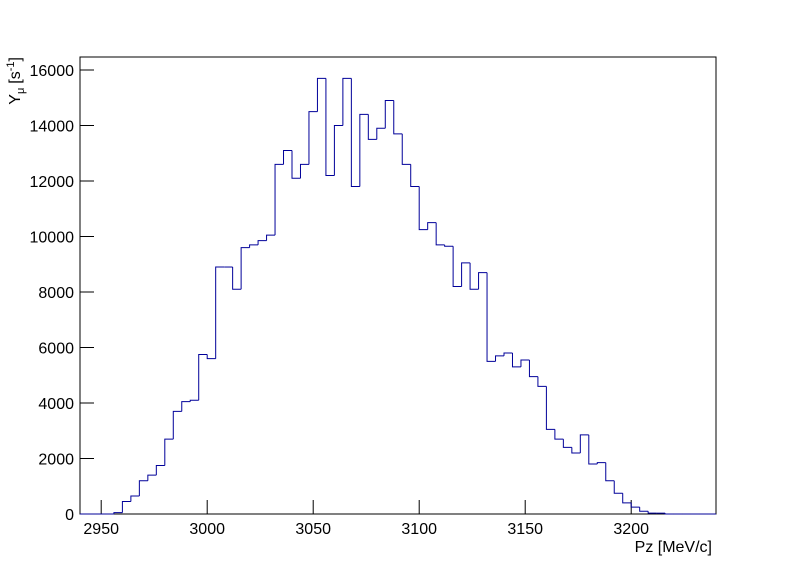 This screenshot has width=796, height=572. Describe the element at coordinates (15, 59) in the screenshot. I see `y-label-close: ]` at that location.